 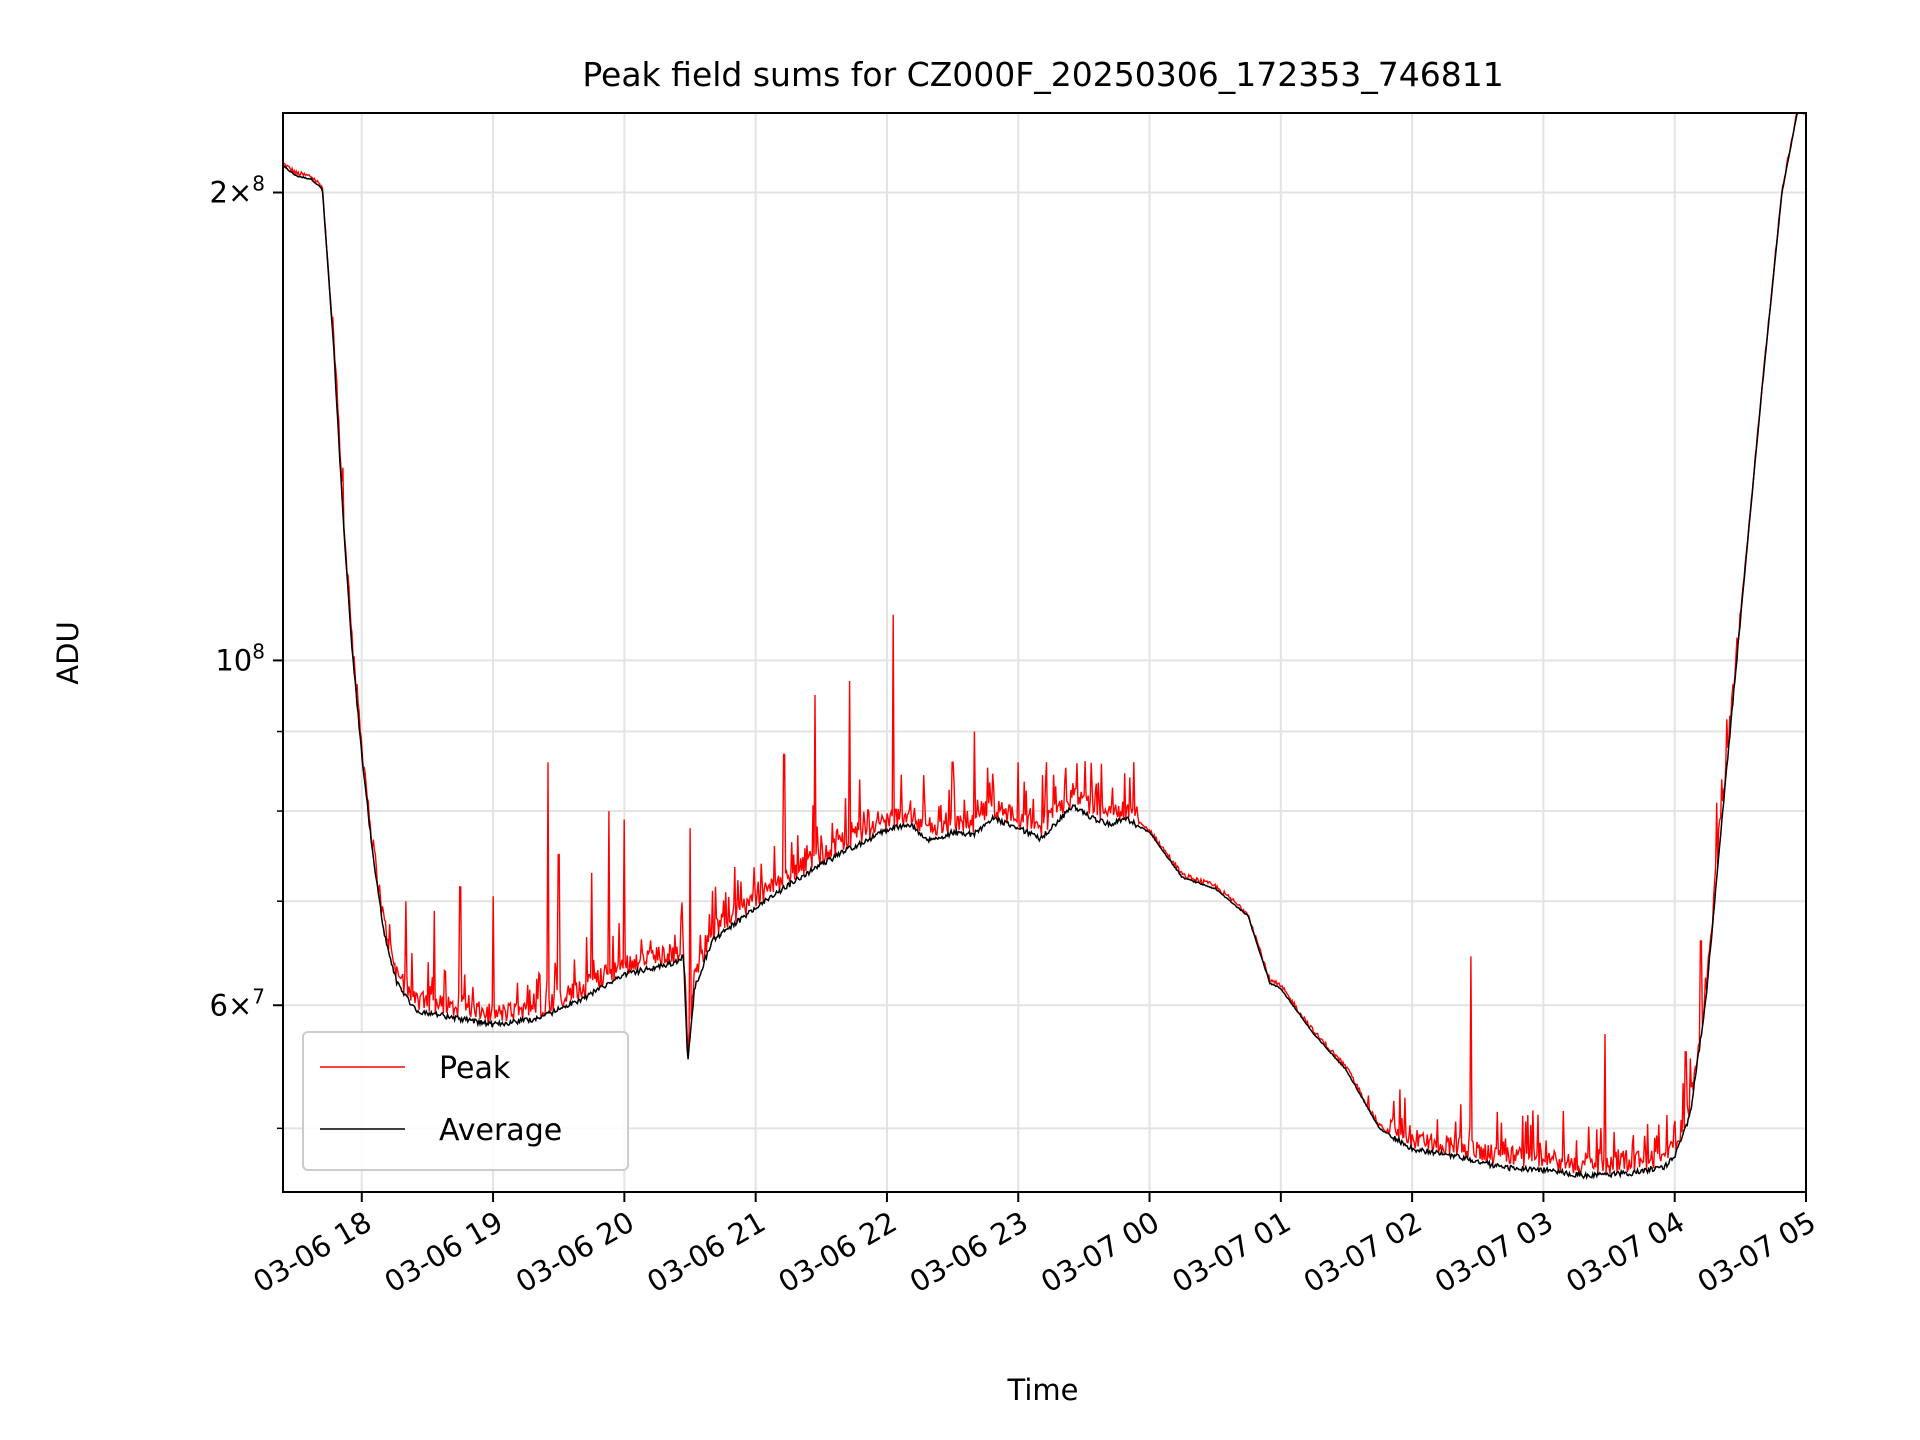 What do you see at coordinates (237, 191) in the screenshot?
I see `y-tick-label: 2×8` at bounding box center [237, 191].